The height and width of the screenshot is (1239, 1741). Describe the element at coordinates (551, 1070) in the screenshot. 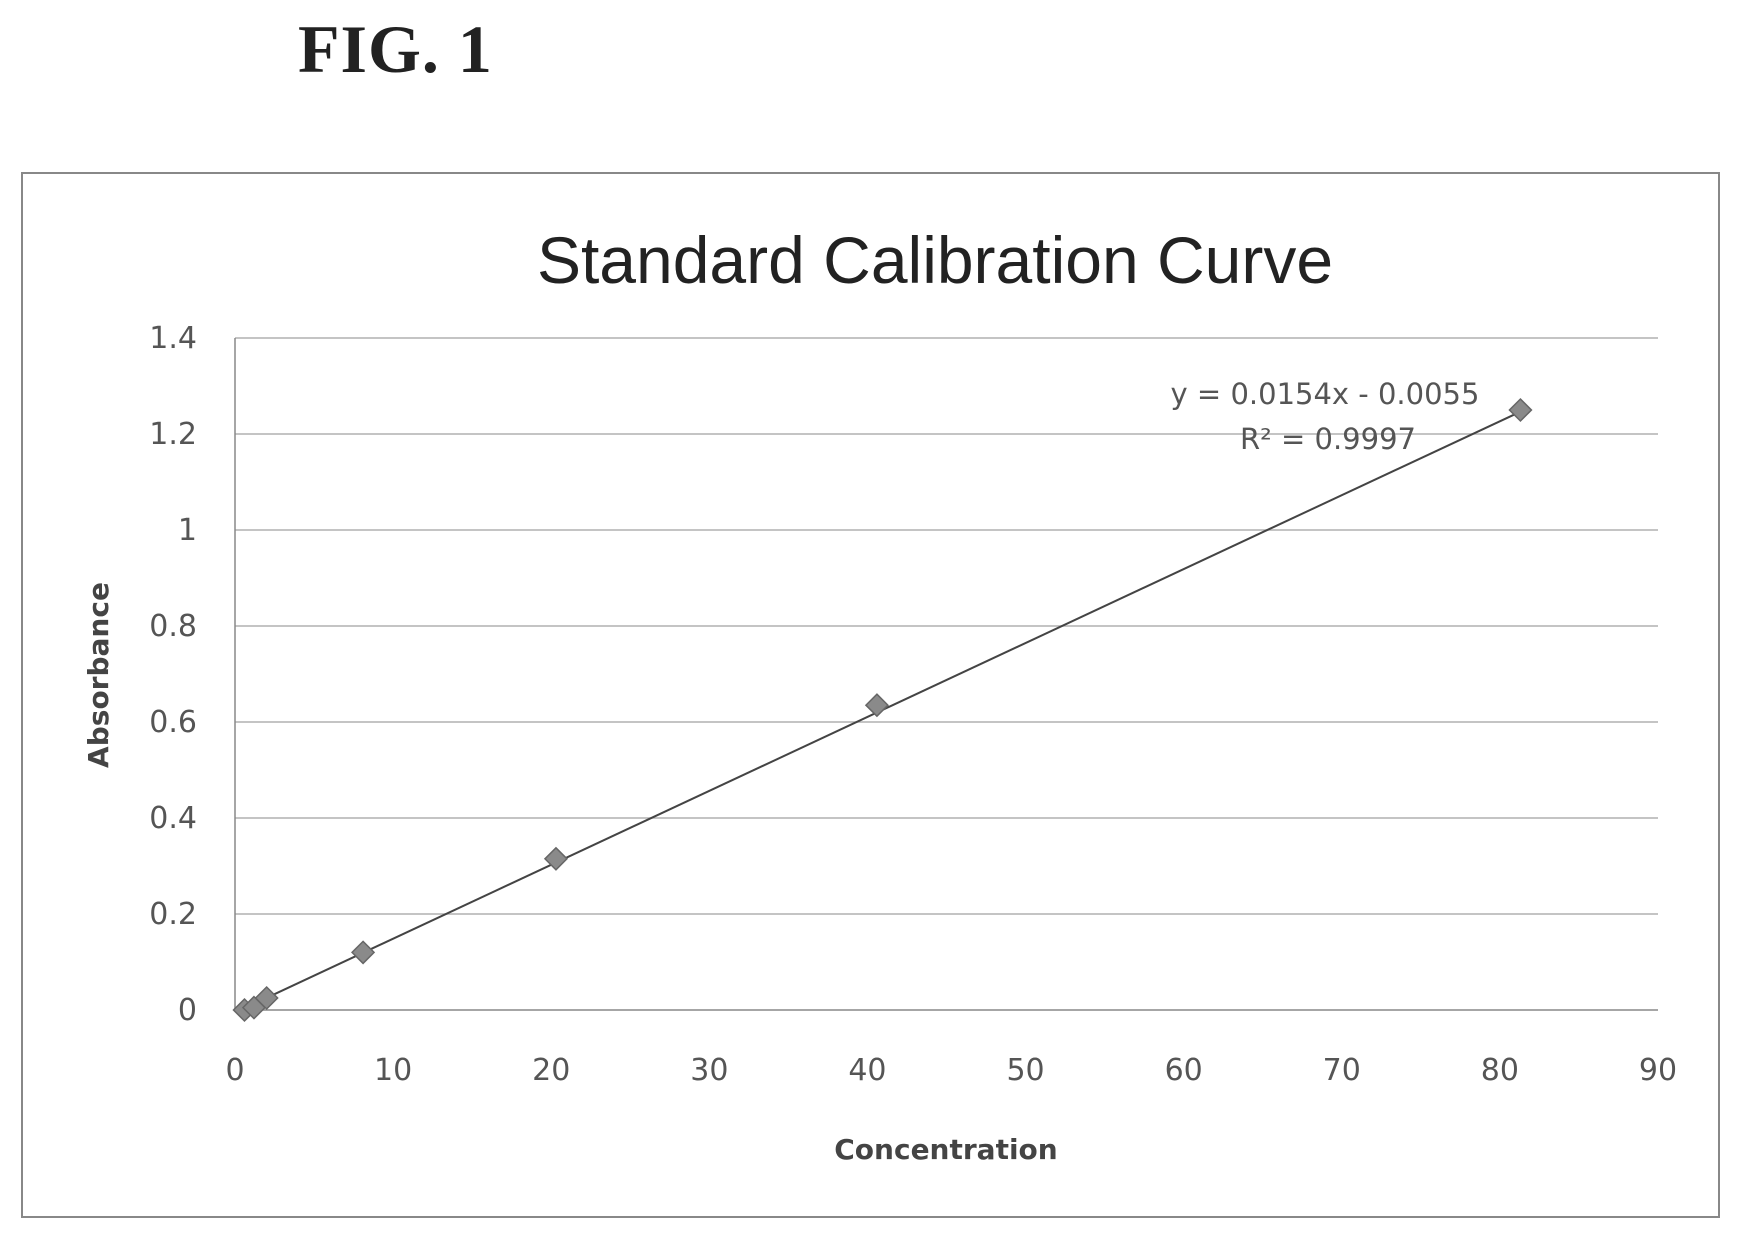

I see `x-tick-label-2: 20` at that location.